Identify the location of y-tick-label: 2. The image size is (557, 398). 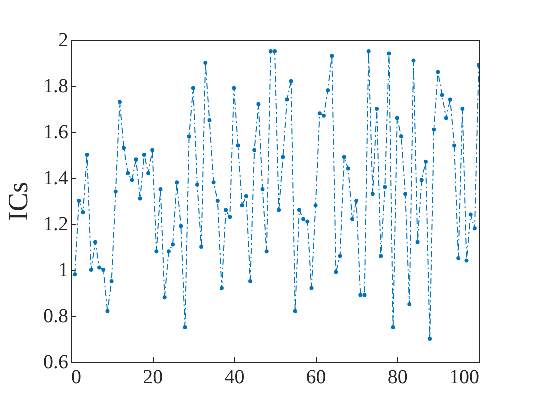
(63, 41).